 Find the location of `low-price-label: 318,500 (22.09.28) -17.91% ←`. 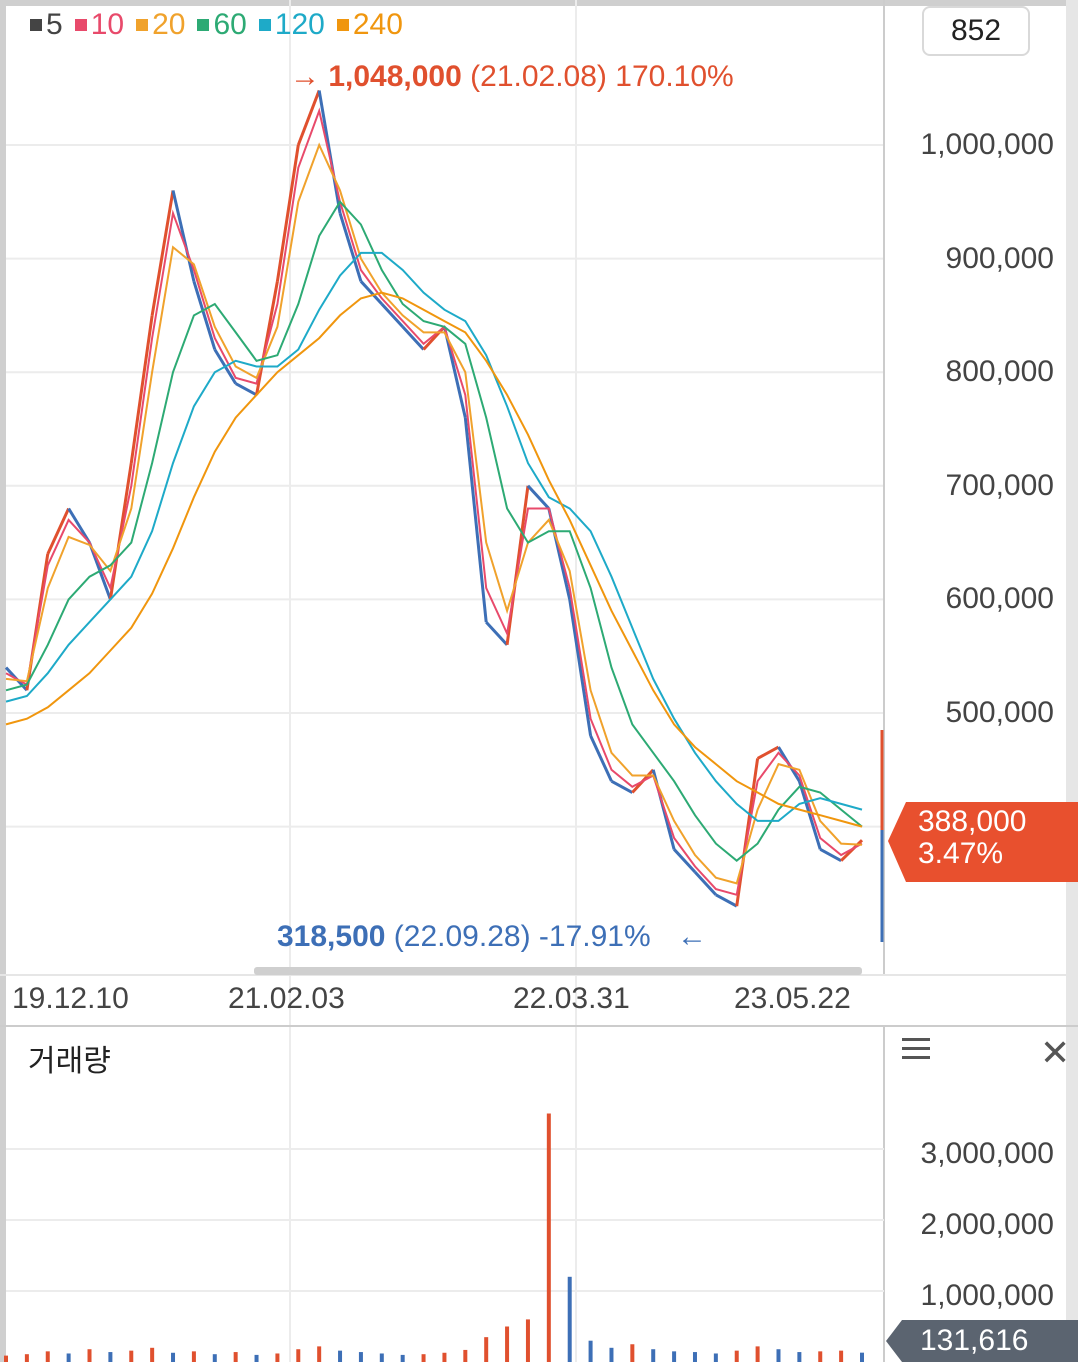

low-price-label: 318,500 (22.09.28) -17.91% ← is located at coordinates (492, 937).